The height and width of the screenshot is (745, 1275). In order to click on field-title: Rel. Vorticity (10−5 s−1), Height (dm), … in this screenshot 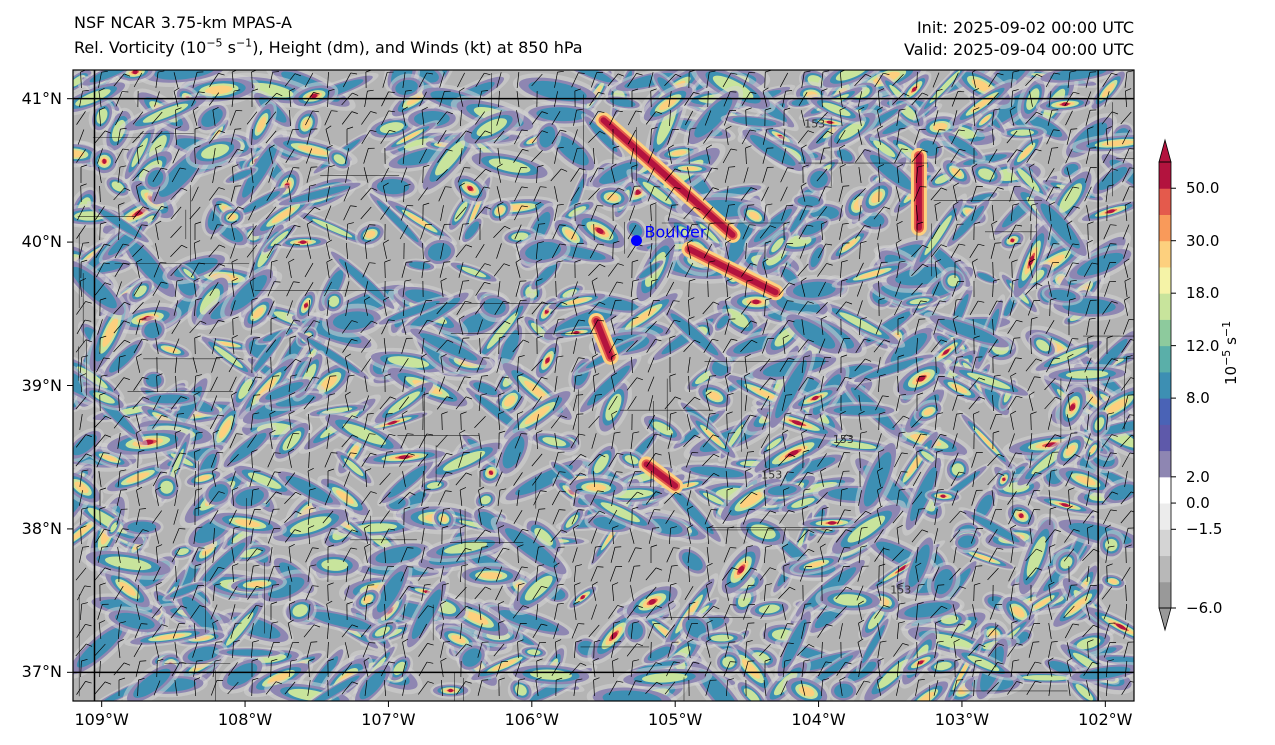, I will do `click(328, 46)`.